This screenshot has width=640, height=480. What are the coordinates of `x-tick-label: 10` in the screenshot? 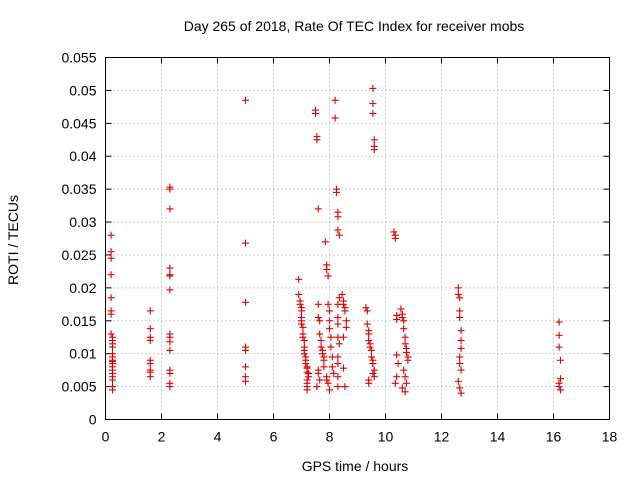 It's located at (386, 437).